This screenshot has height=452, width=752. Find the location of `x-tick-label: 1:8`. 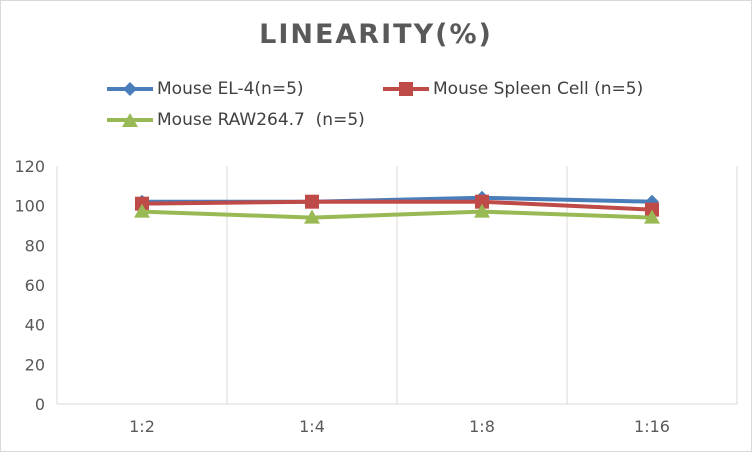

x-tick-label: 1:8 is located at coordinates (482, 426).